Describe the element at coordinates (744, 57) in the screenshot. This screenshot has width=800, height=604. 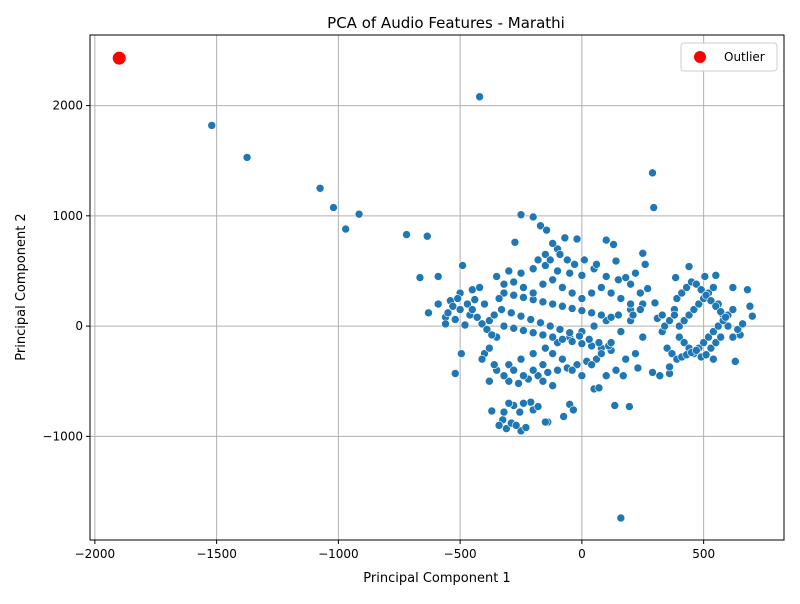
I see `legend-outlier-label: Outlier` at that location.